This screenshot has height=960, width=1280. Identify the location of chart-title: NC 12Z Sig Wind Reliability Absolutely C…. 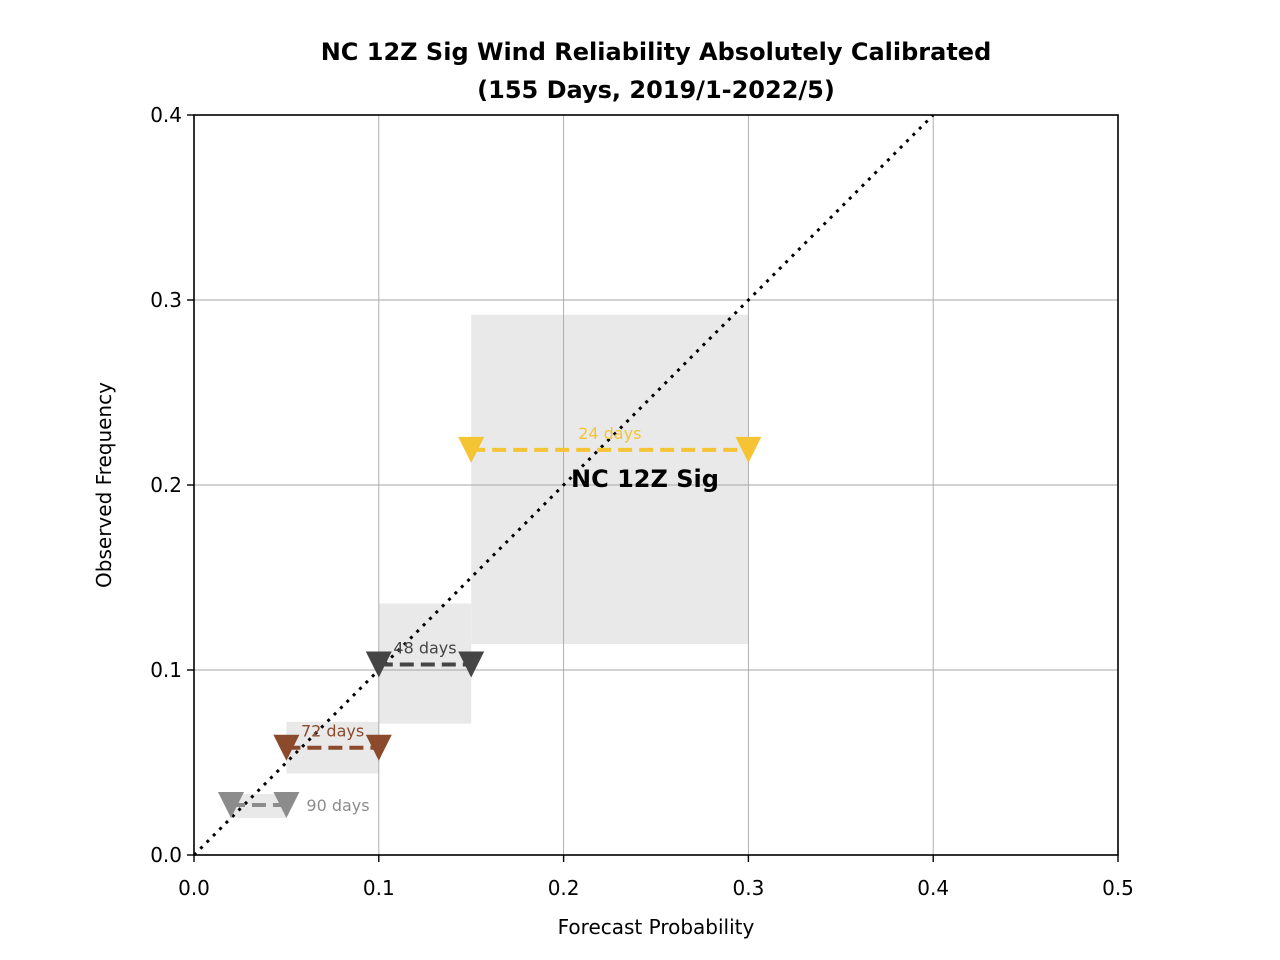
(656, 52).